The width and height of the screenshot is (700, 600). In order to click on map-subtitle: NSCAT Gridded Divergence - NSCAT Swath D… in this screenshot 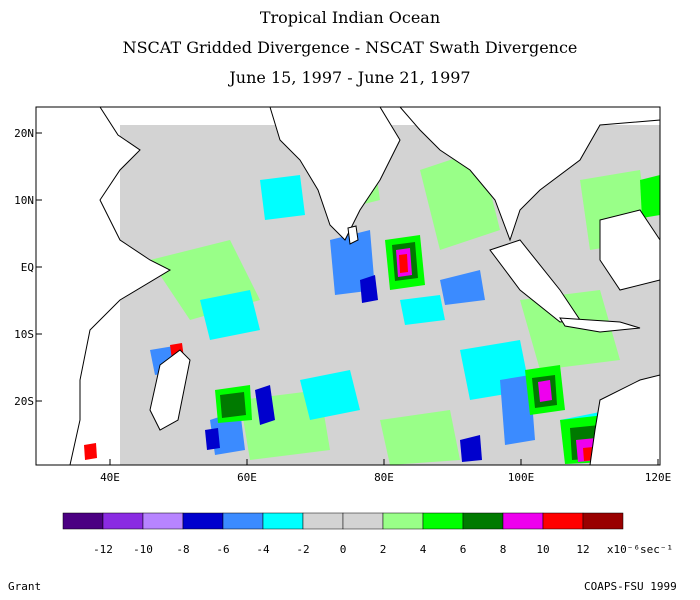, I will do `click(350, 47)`.